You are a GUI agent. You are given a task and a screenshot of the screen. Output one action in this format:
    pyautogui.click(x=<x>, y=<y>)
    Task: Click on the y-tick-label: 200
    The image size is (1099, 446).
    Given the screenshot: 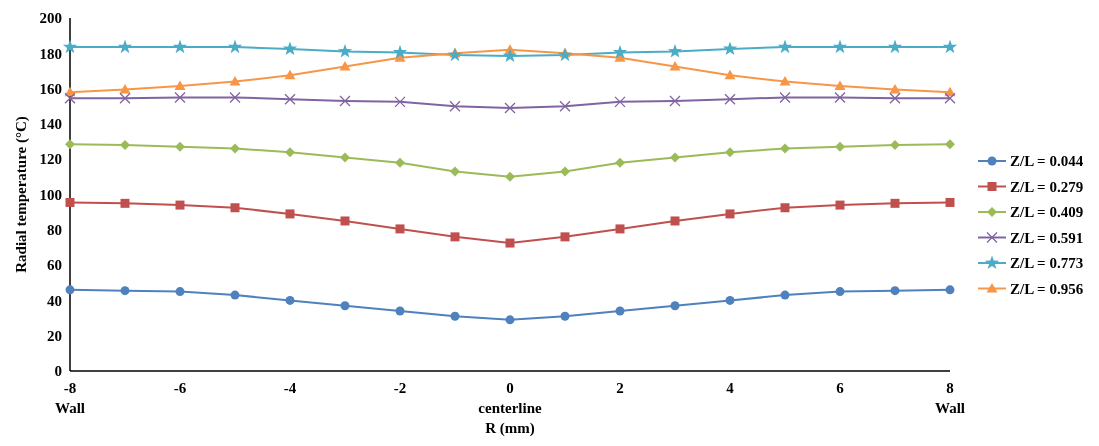 What is the action you would take?
    pyautogui.click(x=50, y=18)
    